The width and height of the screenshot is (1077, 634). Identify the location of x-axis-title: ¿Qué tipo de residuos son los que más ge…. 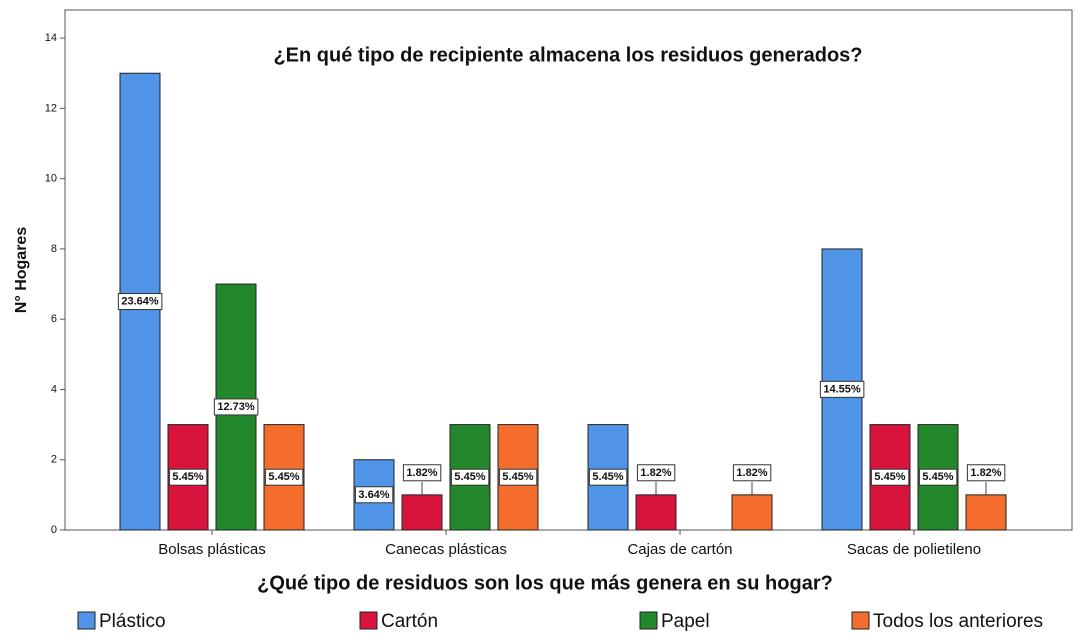
(545, 583).